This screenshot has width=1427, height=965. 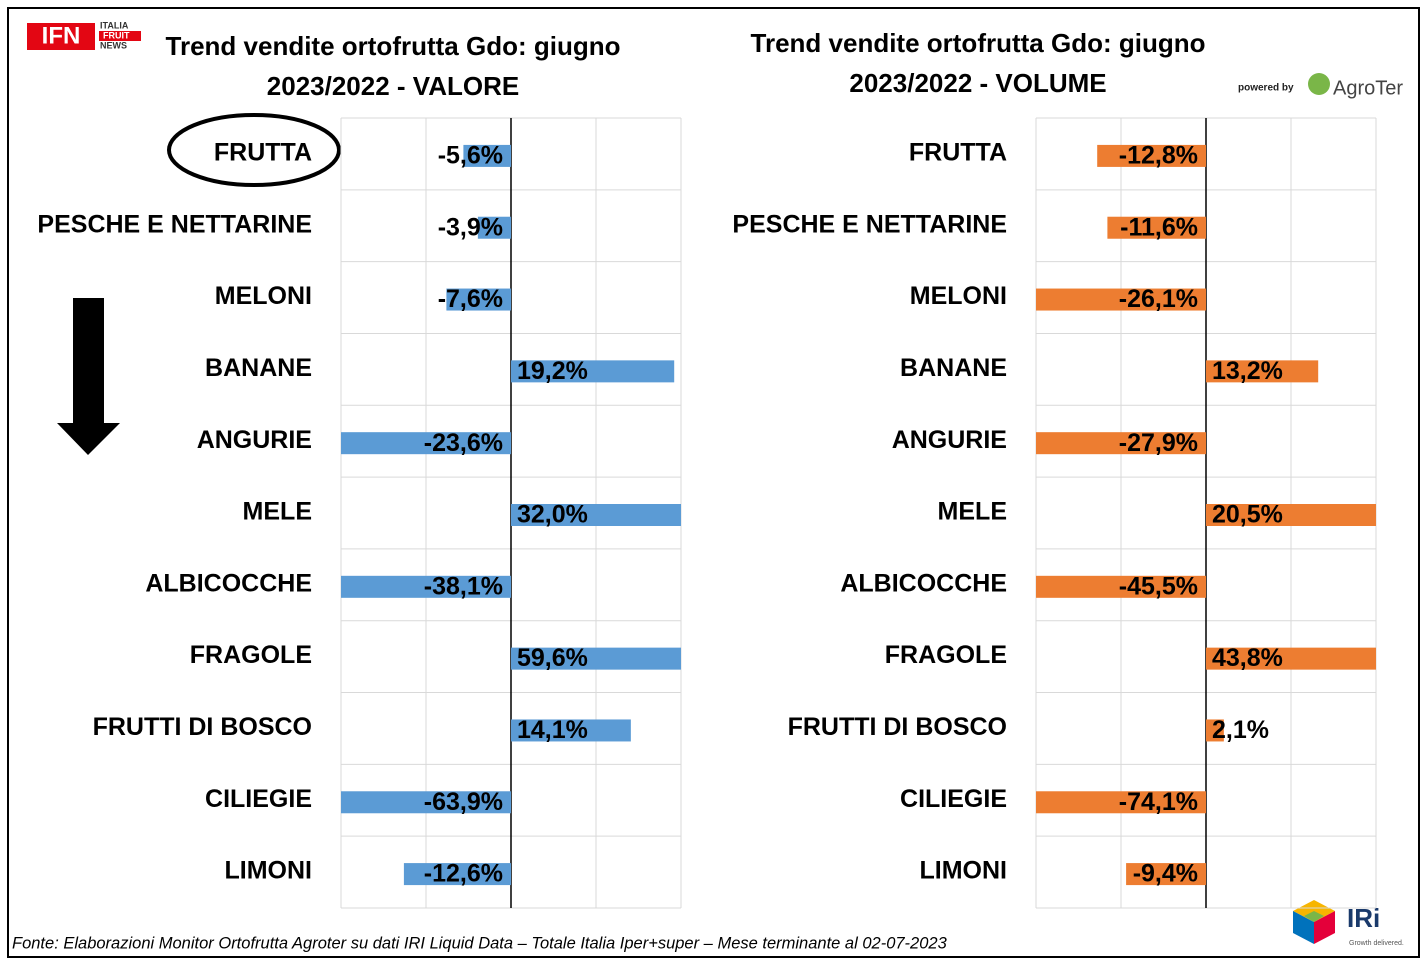 What do you see at coordinates (113, 45) in the screenshot?
I see `ifn-logo-text: NEWS` at bounding box center [113, 45].